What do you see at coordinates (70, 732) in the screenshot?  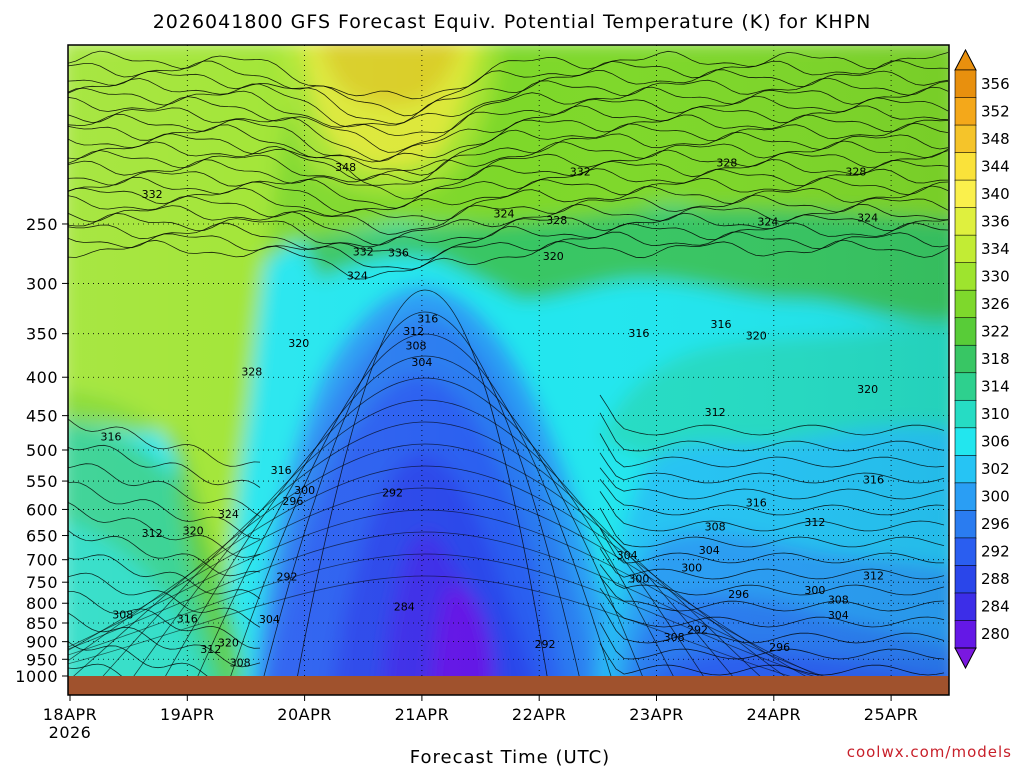 I see `x-tick-sublabel: 2026` at bounding box center [70, 732].